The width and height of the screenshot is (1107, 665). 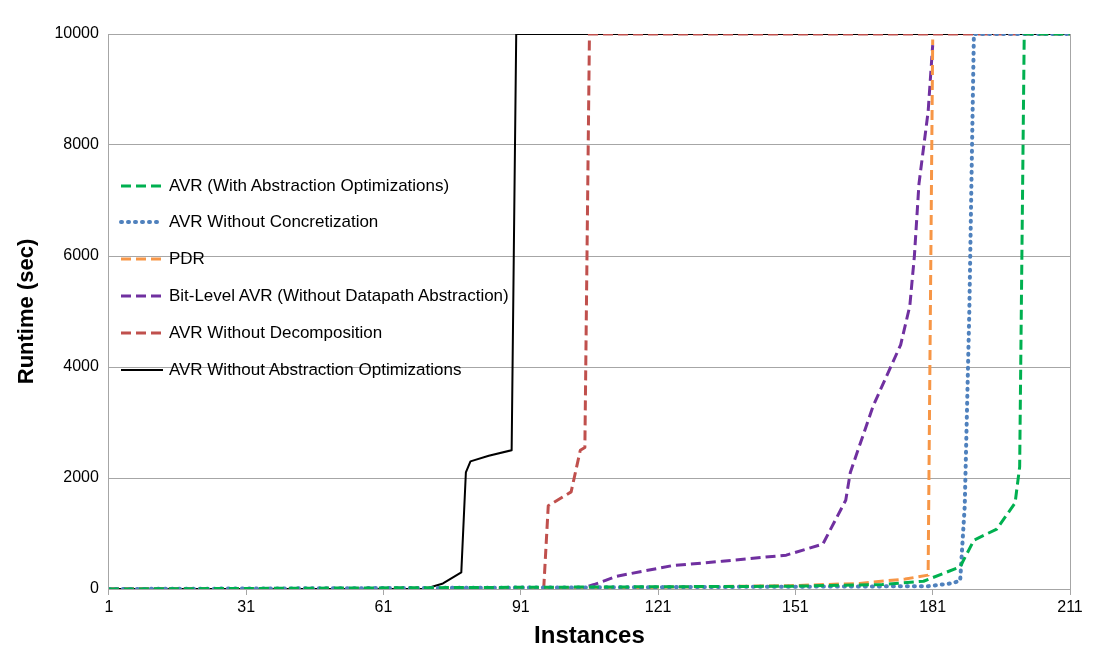 What do you see at coordinates (81, 477) in the screenshot?
I see `y-tick-label: 2000` at bounding box center [81, 477].